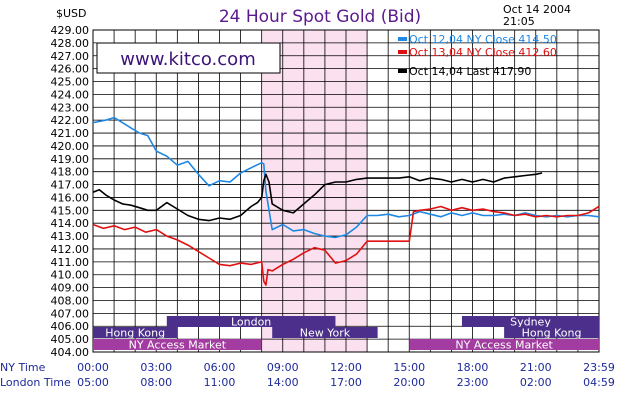 Image resolution: width=630 pixels, height=400 pixels. Describe the element at coordinates (70, 262) in the screenshot. I see `y-tick-label: 411.00` at that location.